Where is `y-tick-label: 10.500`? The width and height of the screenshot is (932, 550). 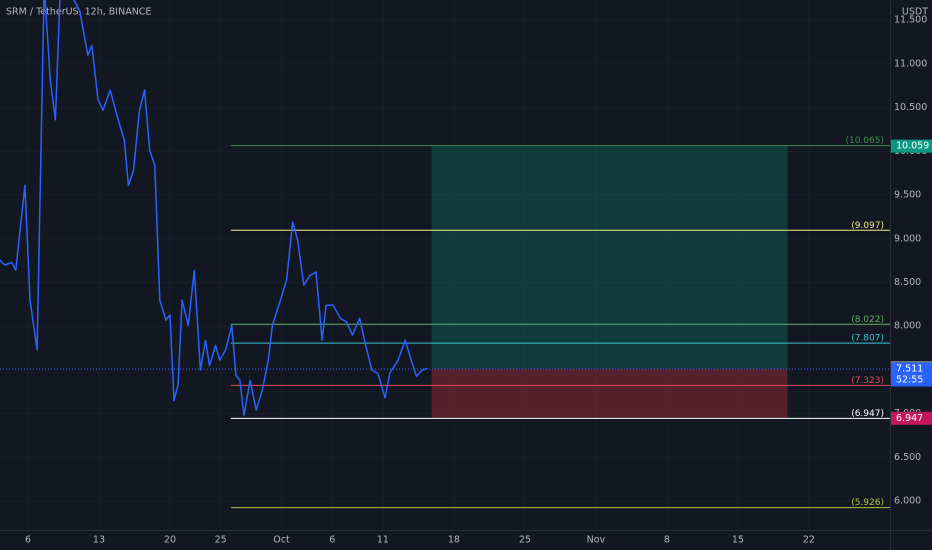
y-tick-label: 10.500 is located at coordinates (910, 107).